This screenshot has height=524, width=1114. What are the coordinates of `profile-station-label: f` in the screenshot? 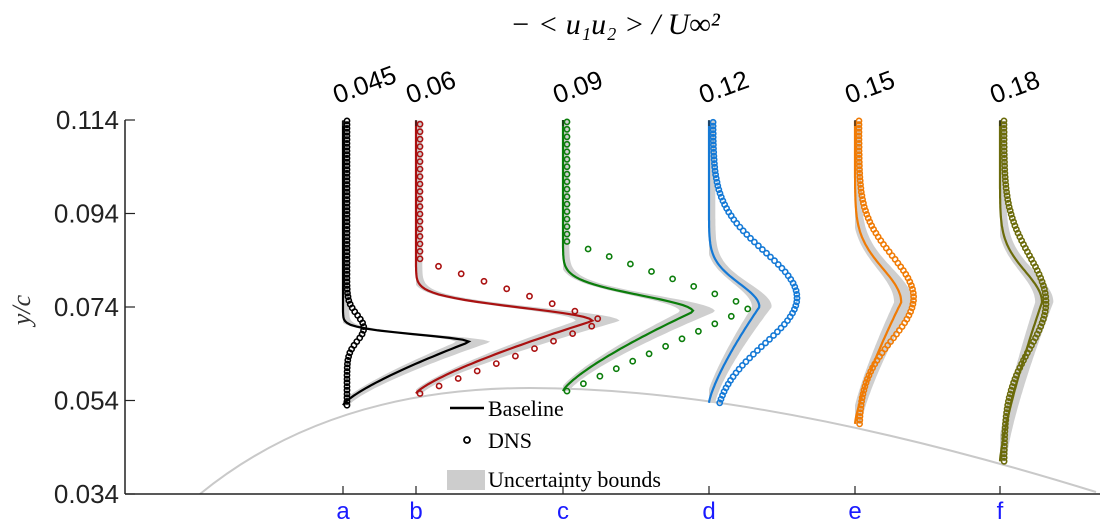 It's located at (1000, 511).